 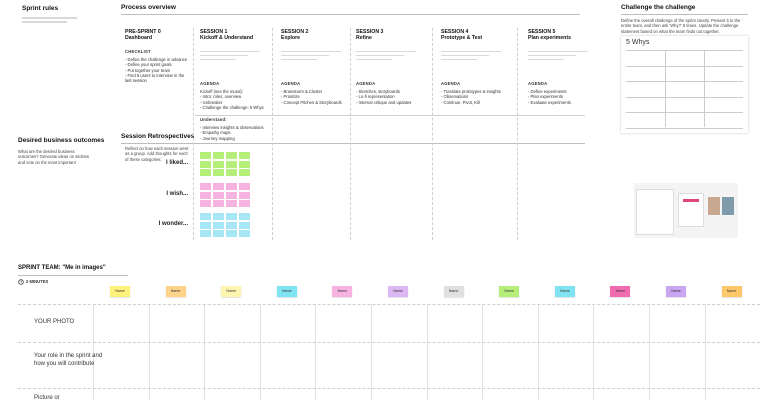 What do you see at coordinates (471, 91) in the screenshot?
I see `agenda-item: - Translate prototypes & insights` at bounding box center [471, 91].